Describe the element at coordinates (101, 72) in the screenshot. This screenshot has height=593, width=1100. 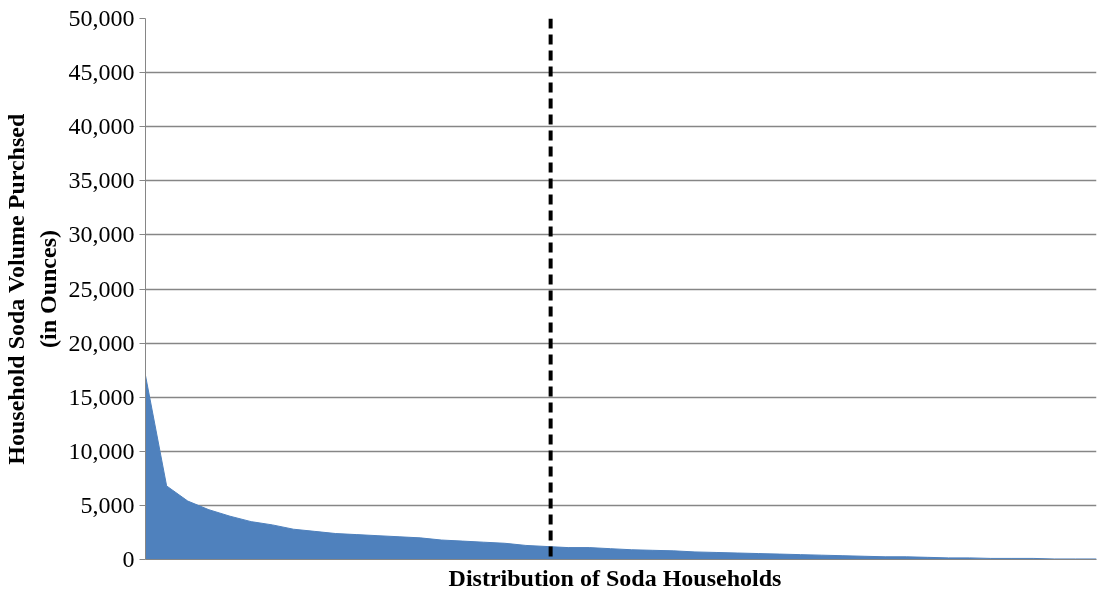
I see `y-tick-label: 45,000` at that location.